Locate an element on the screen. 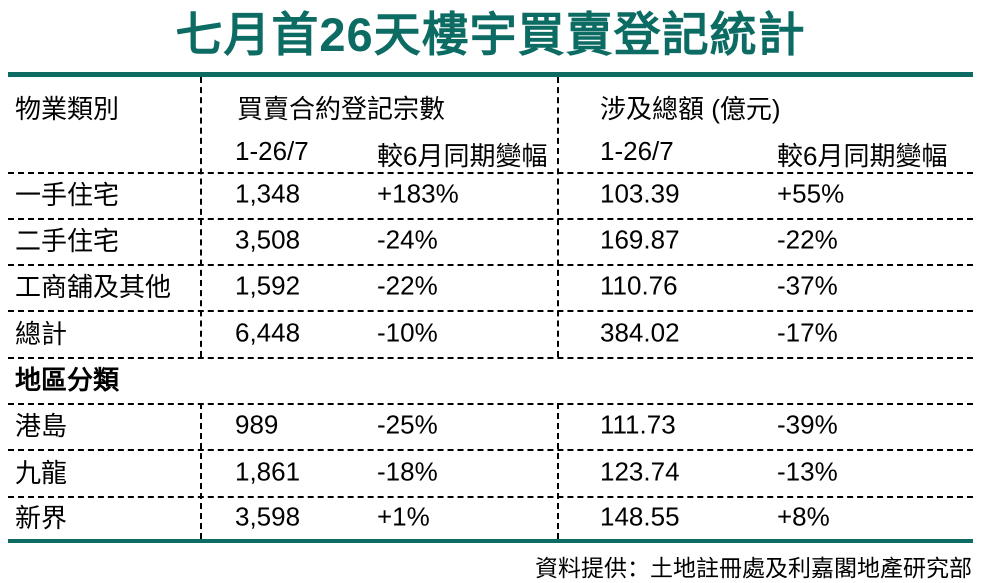 The height and width of the screenshot is (583, 981). table-row: 港島 989 -25% 111.73 -39% is located at coordinates (490, 426).